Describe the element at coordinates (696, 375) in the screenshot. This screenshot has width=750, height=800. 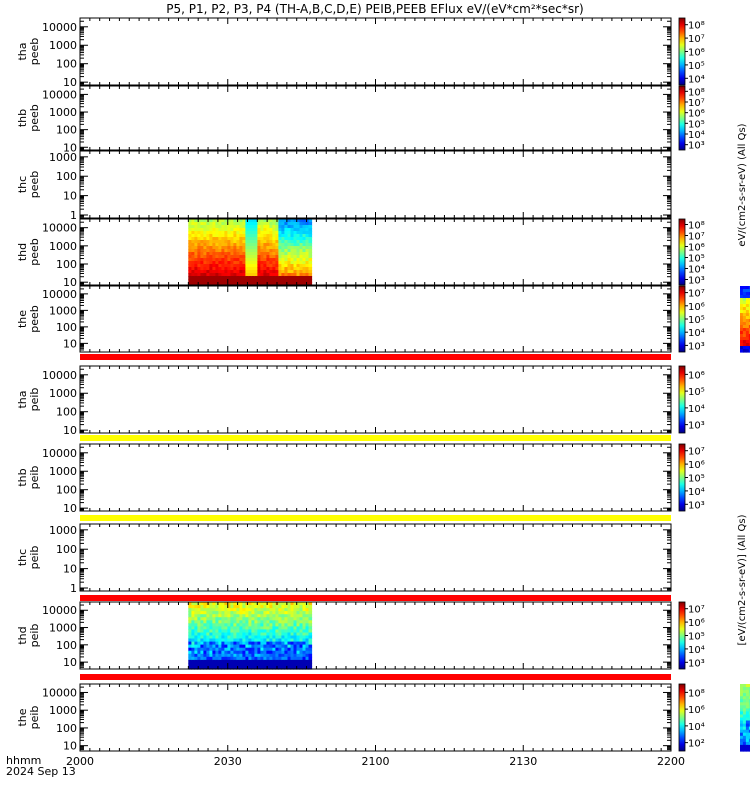
I see `colorbar-tick-label: 10⁶` at that location.